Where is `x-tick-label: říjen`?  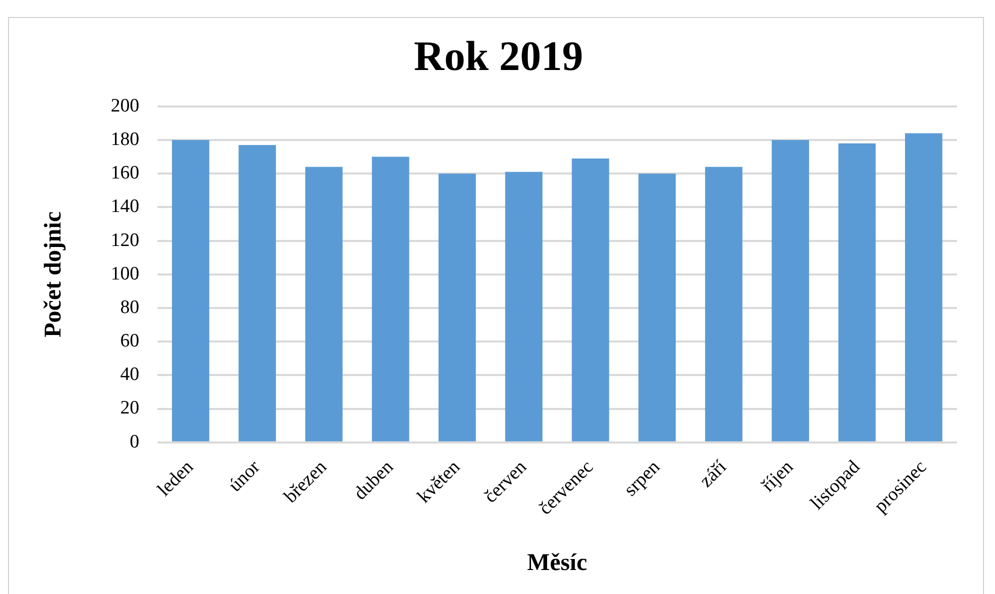 x-tick-label: říjen is located at coordinates (778, 476).